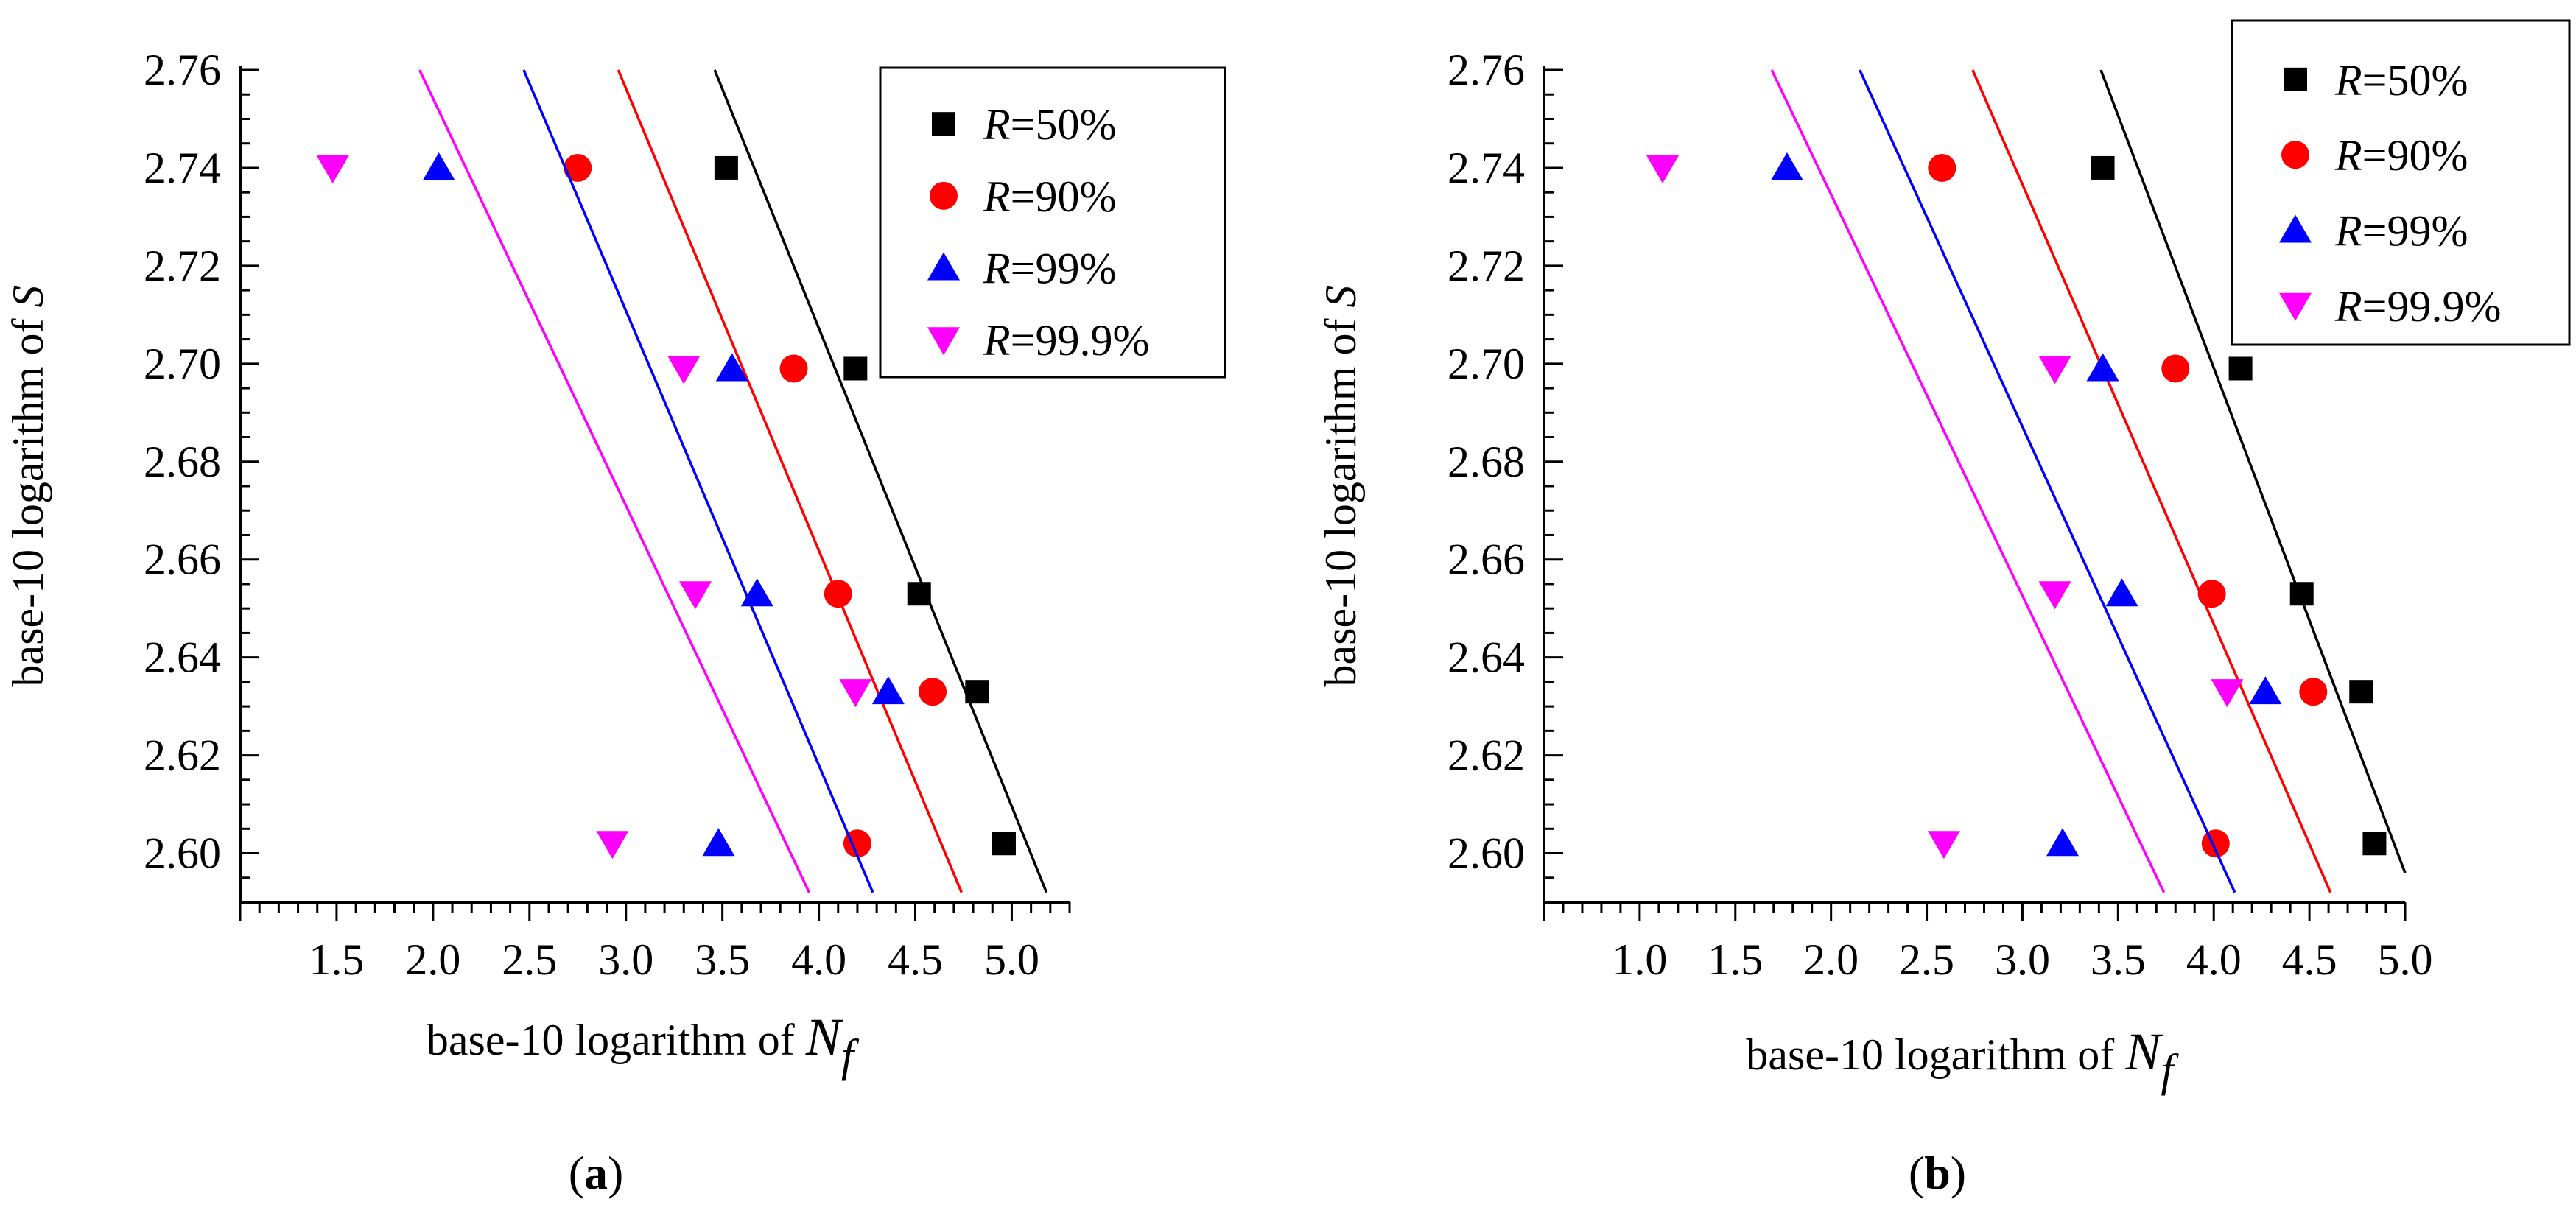 The width and height of the screenshot is (2576, 1227). I want to click on legend-label: R=50%, so click(2401, 80).